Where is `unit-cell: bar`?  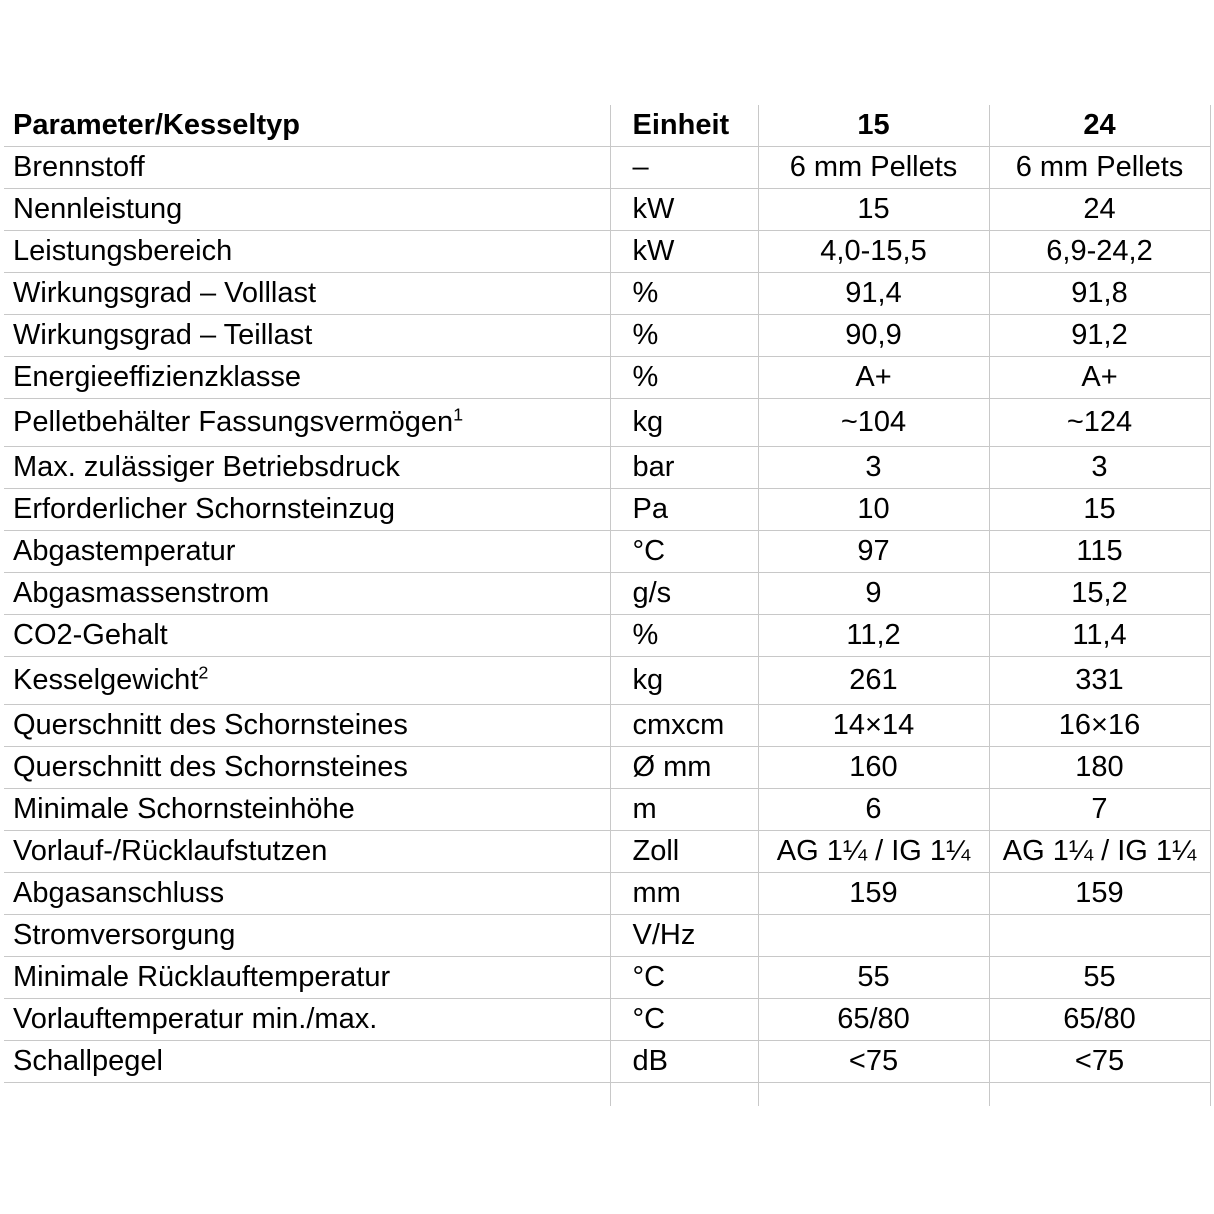 unit-cell: bar is located at coordinates (683, 467).